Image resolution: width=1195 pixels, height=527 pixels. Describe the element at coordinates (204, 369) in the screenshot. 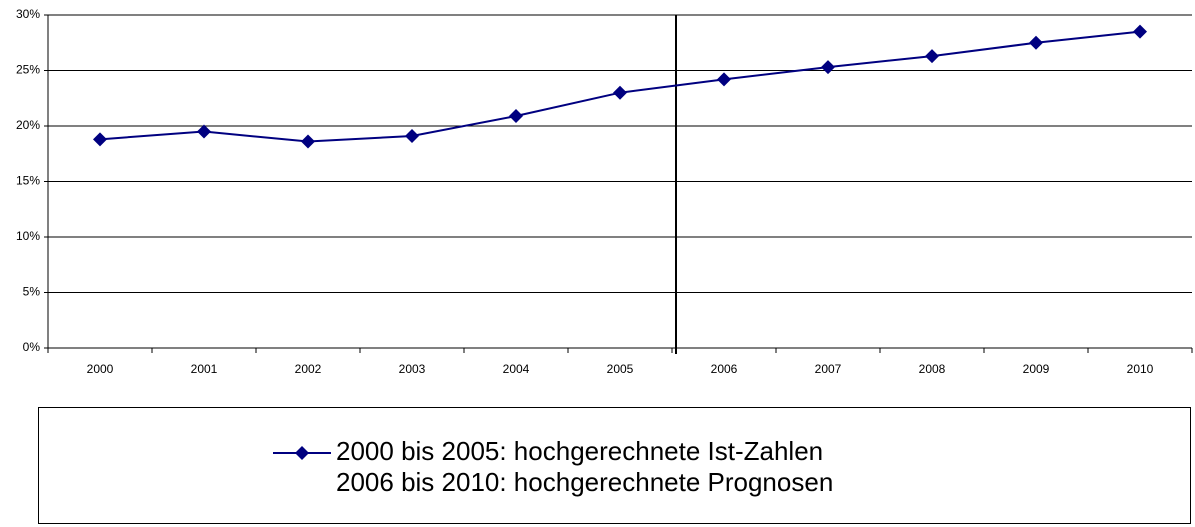

I see `x-tick-label: 2001` at that location.